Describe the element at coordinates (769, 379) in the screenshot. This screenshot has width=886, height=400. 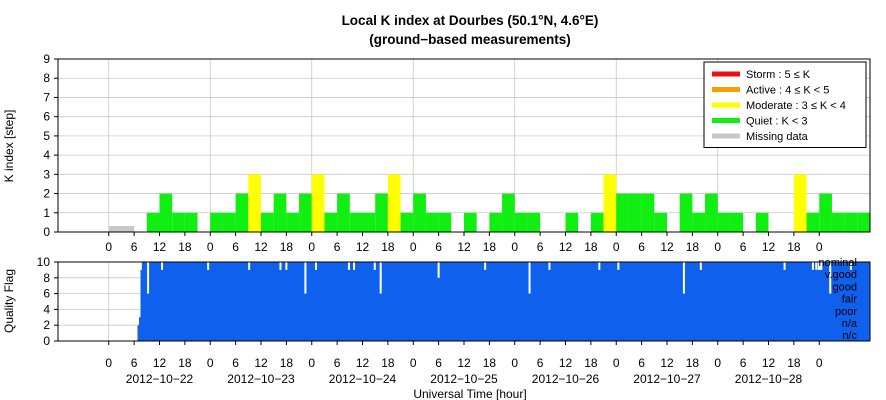
I see `date-label: 2012−10−28` at that location.